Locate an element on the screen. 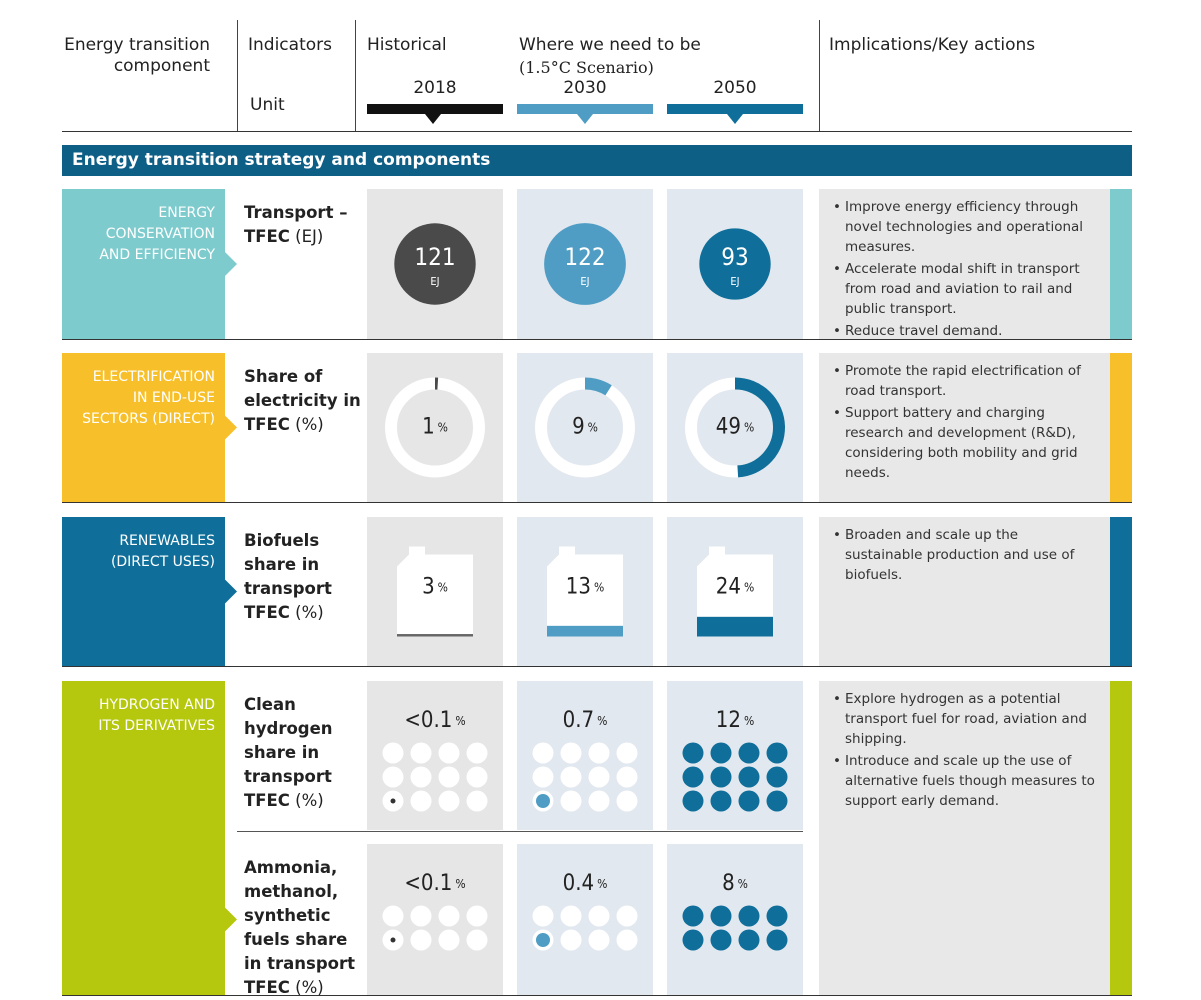  header-indicators: Indicators is located at coordinates (290, 45).